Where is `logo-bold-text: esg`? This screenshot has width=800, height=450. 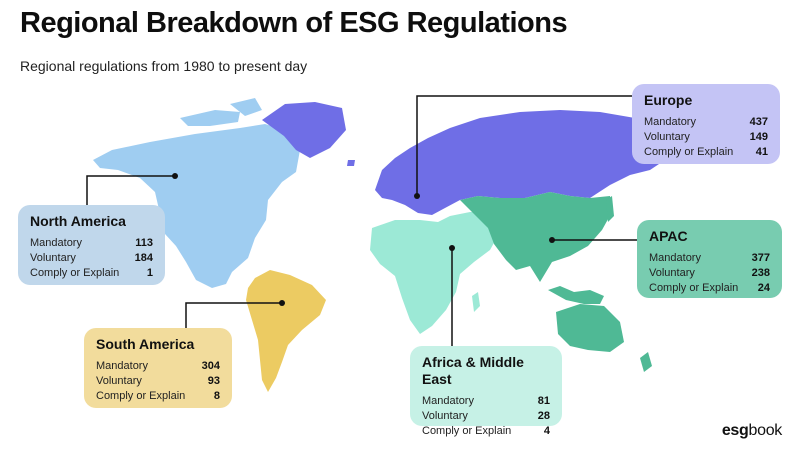 logo-bold-text: esg is located at coordinates (735, 430).